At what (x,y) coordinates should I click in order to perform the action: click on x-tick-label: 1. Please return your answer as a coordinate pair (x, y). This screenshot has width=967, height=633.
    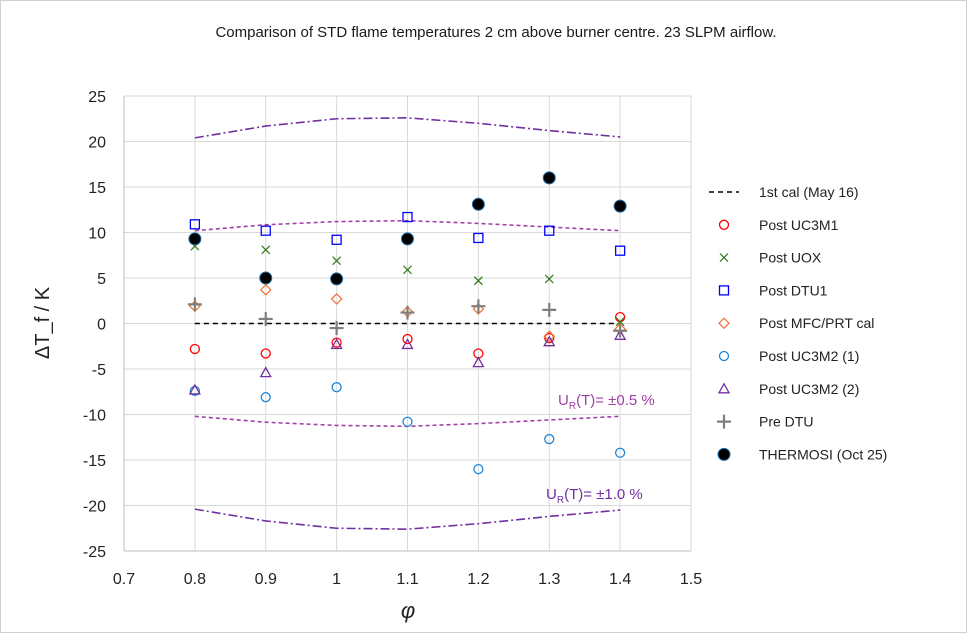
    Looking at the image, I should click on (336, 579).